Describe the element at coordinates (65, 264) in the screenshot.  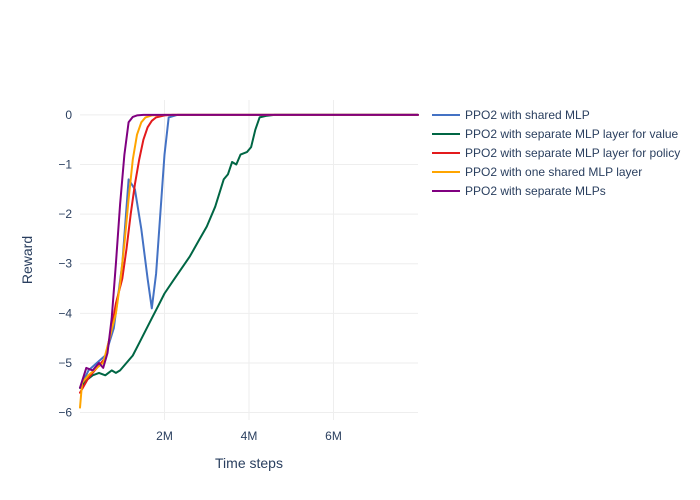
I see `y-tick-label: −3` at that location.